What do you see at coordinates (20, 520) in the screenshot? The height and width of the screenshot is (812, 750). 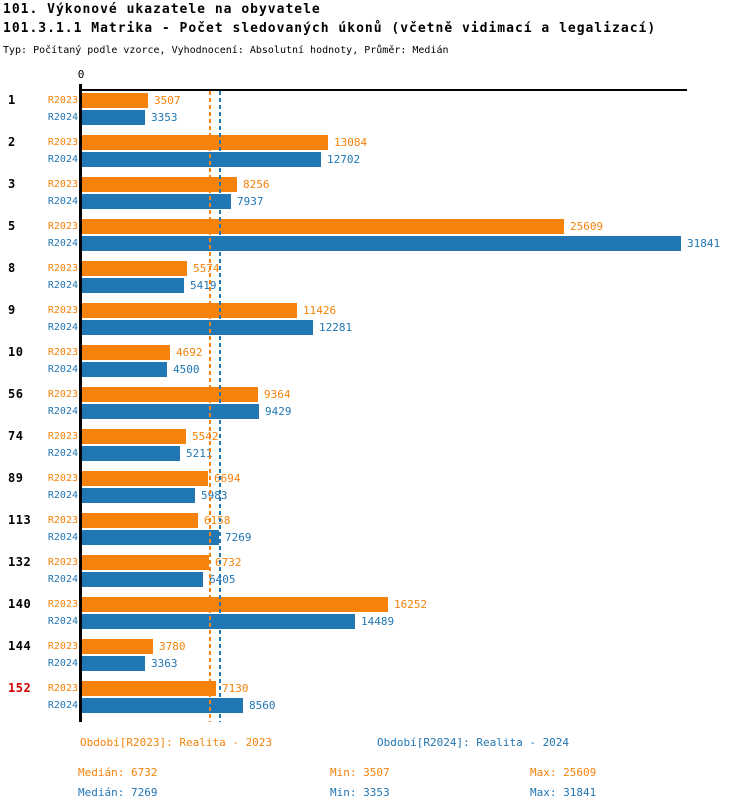 I see `category-label-113: 113` at bounding box center [20, 520].